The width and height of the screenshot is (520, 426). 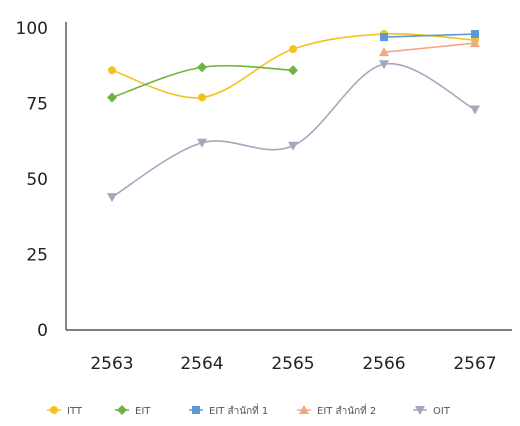 I want to click on x-tick-label: 2565, so click(x=292, y=364).